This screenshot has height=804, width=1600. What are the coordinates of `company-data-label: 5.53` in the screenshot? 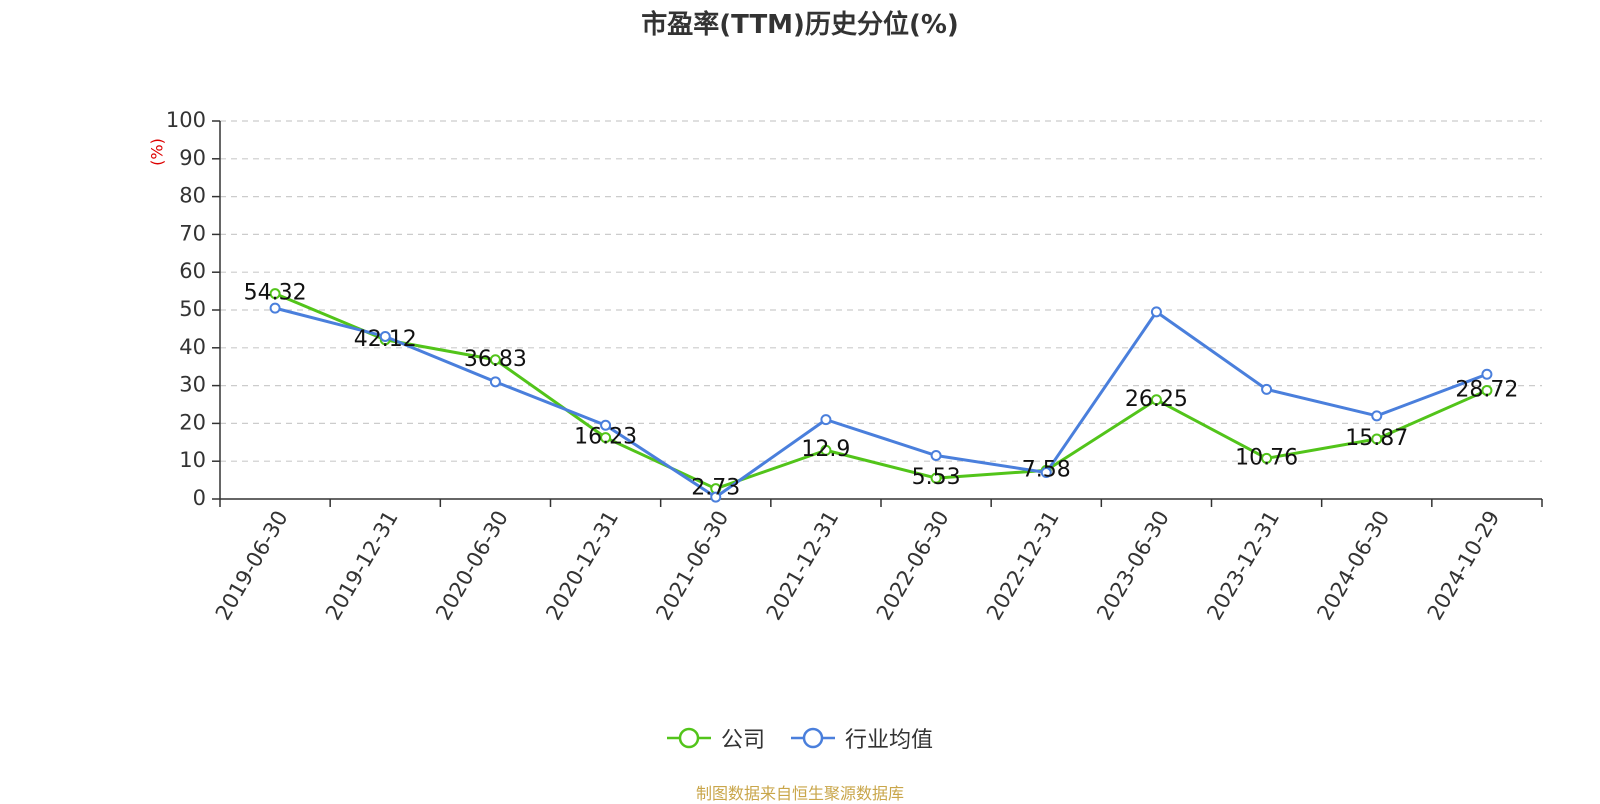 It's located at (936, 477).